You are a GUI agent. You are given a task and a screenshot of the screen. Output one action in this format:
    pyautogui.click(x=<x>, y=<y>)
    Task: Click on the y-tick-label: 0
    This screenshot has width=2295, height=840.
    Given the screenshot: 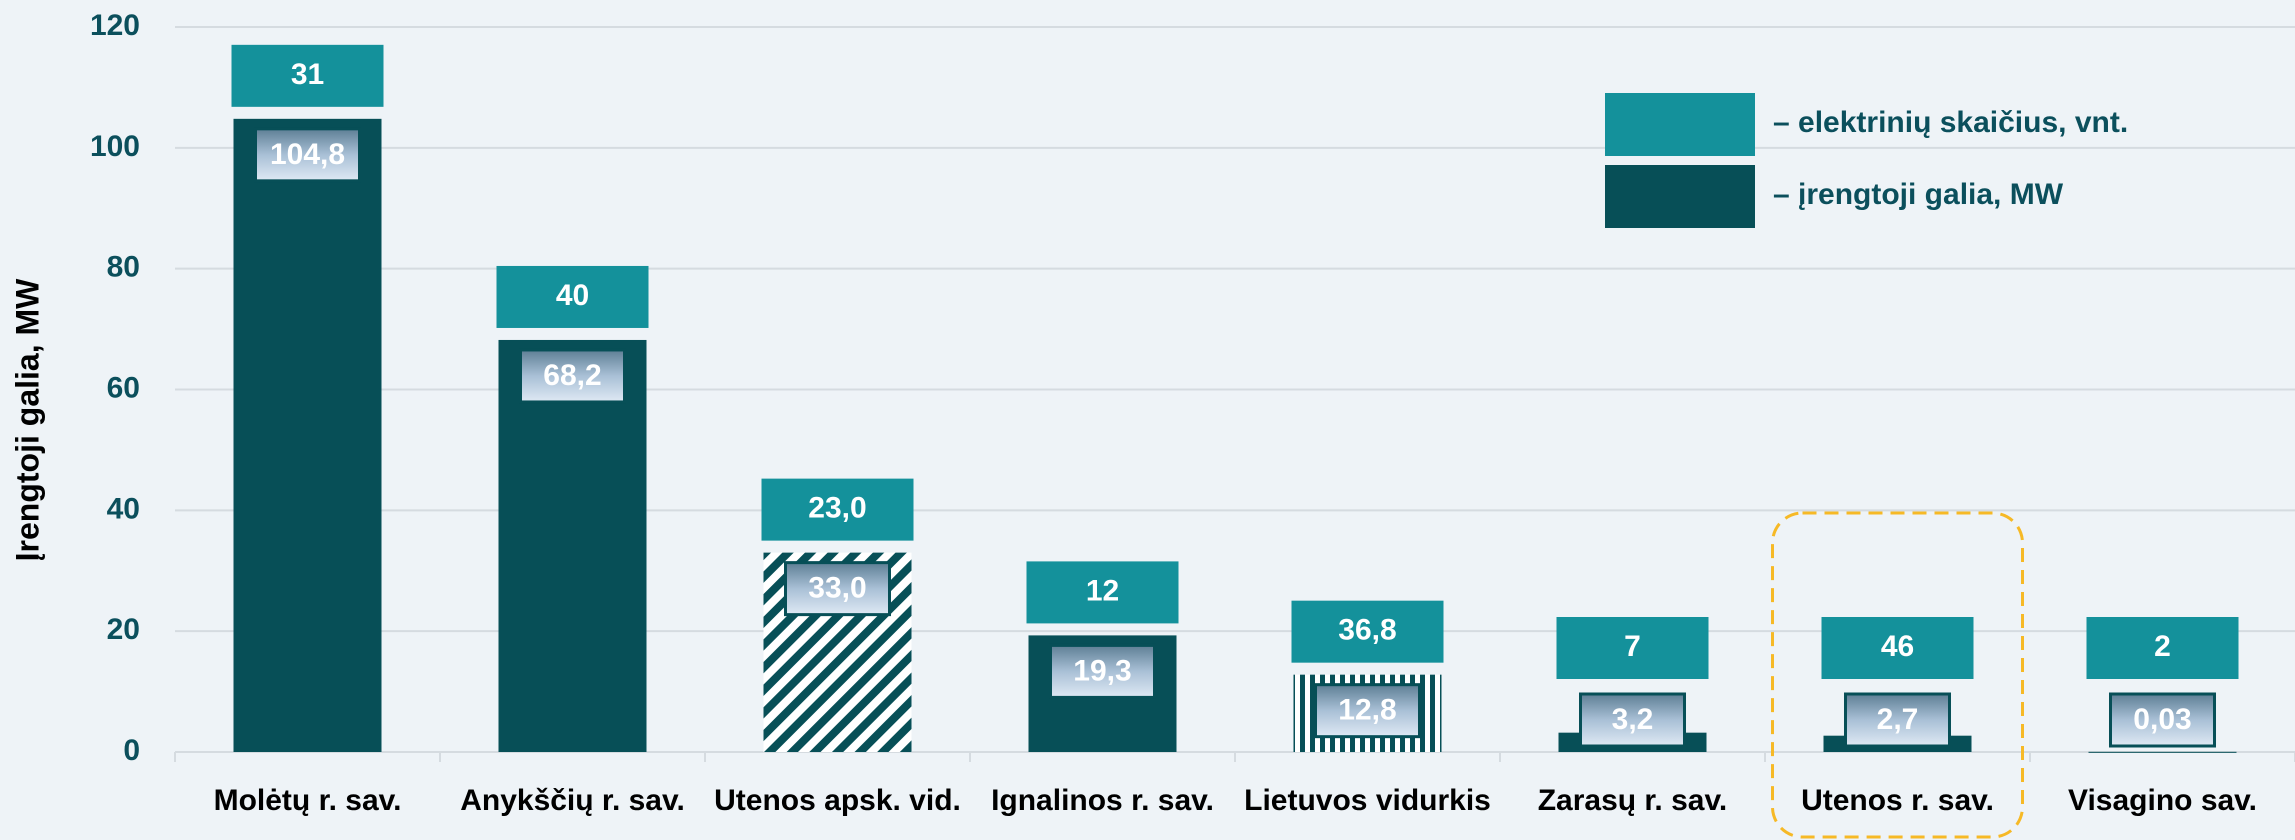 What is the action you would take?
    pyautogui.click(x=131, y=750)
    